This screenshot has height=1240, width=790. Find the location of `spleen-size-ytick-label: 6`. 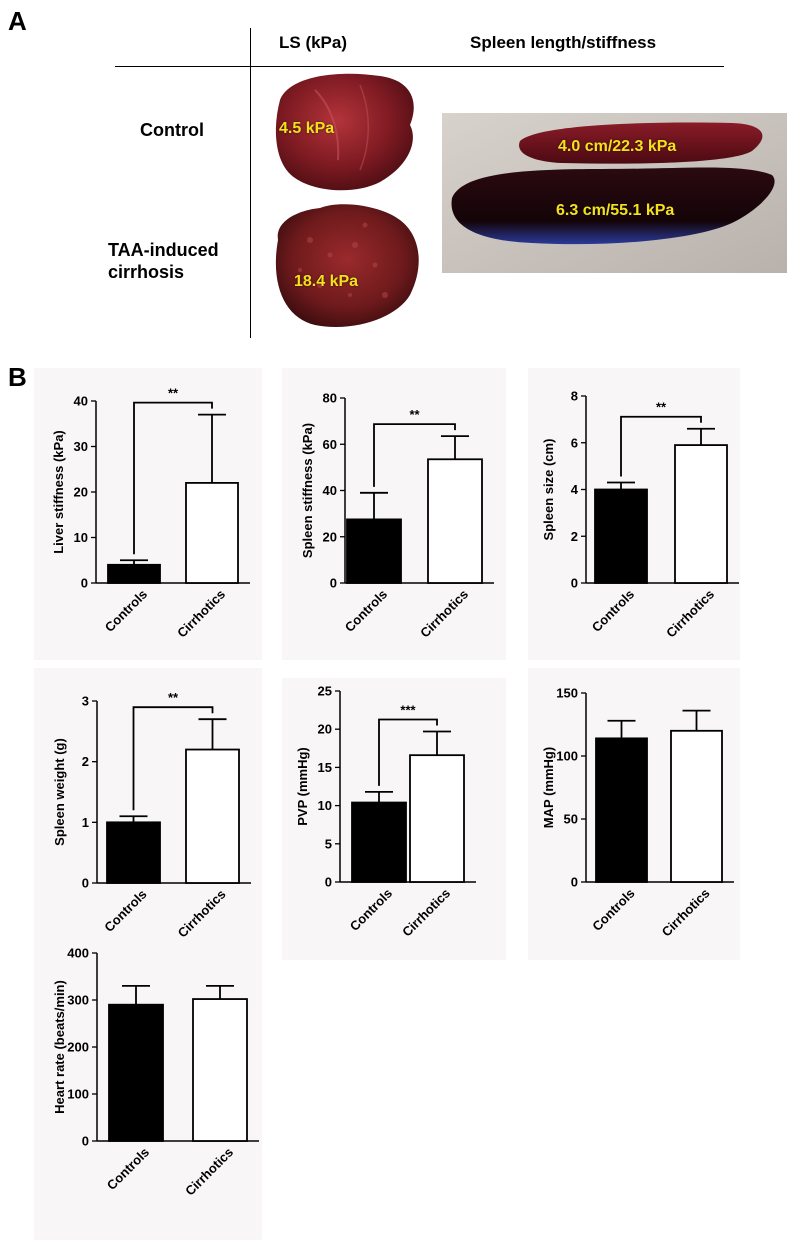

spleen-size-ytick-label: 6 is located at coordinates (574, 442).